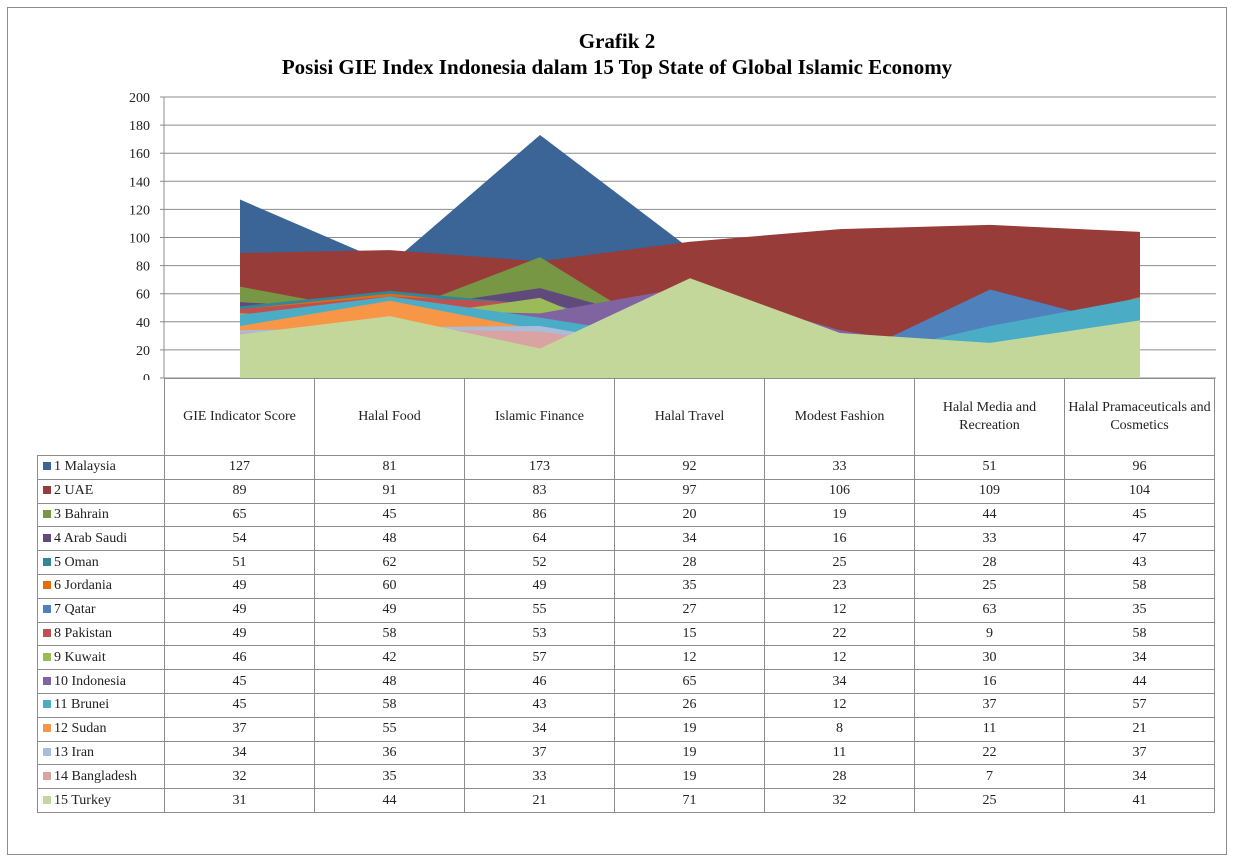  Describe the element at coordinates (539, 491) in the screenshot. I see `data-value-cell: 83` at that location.